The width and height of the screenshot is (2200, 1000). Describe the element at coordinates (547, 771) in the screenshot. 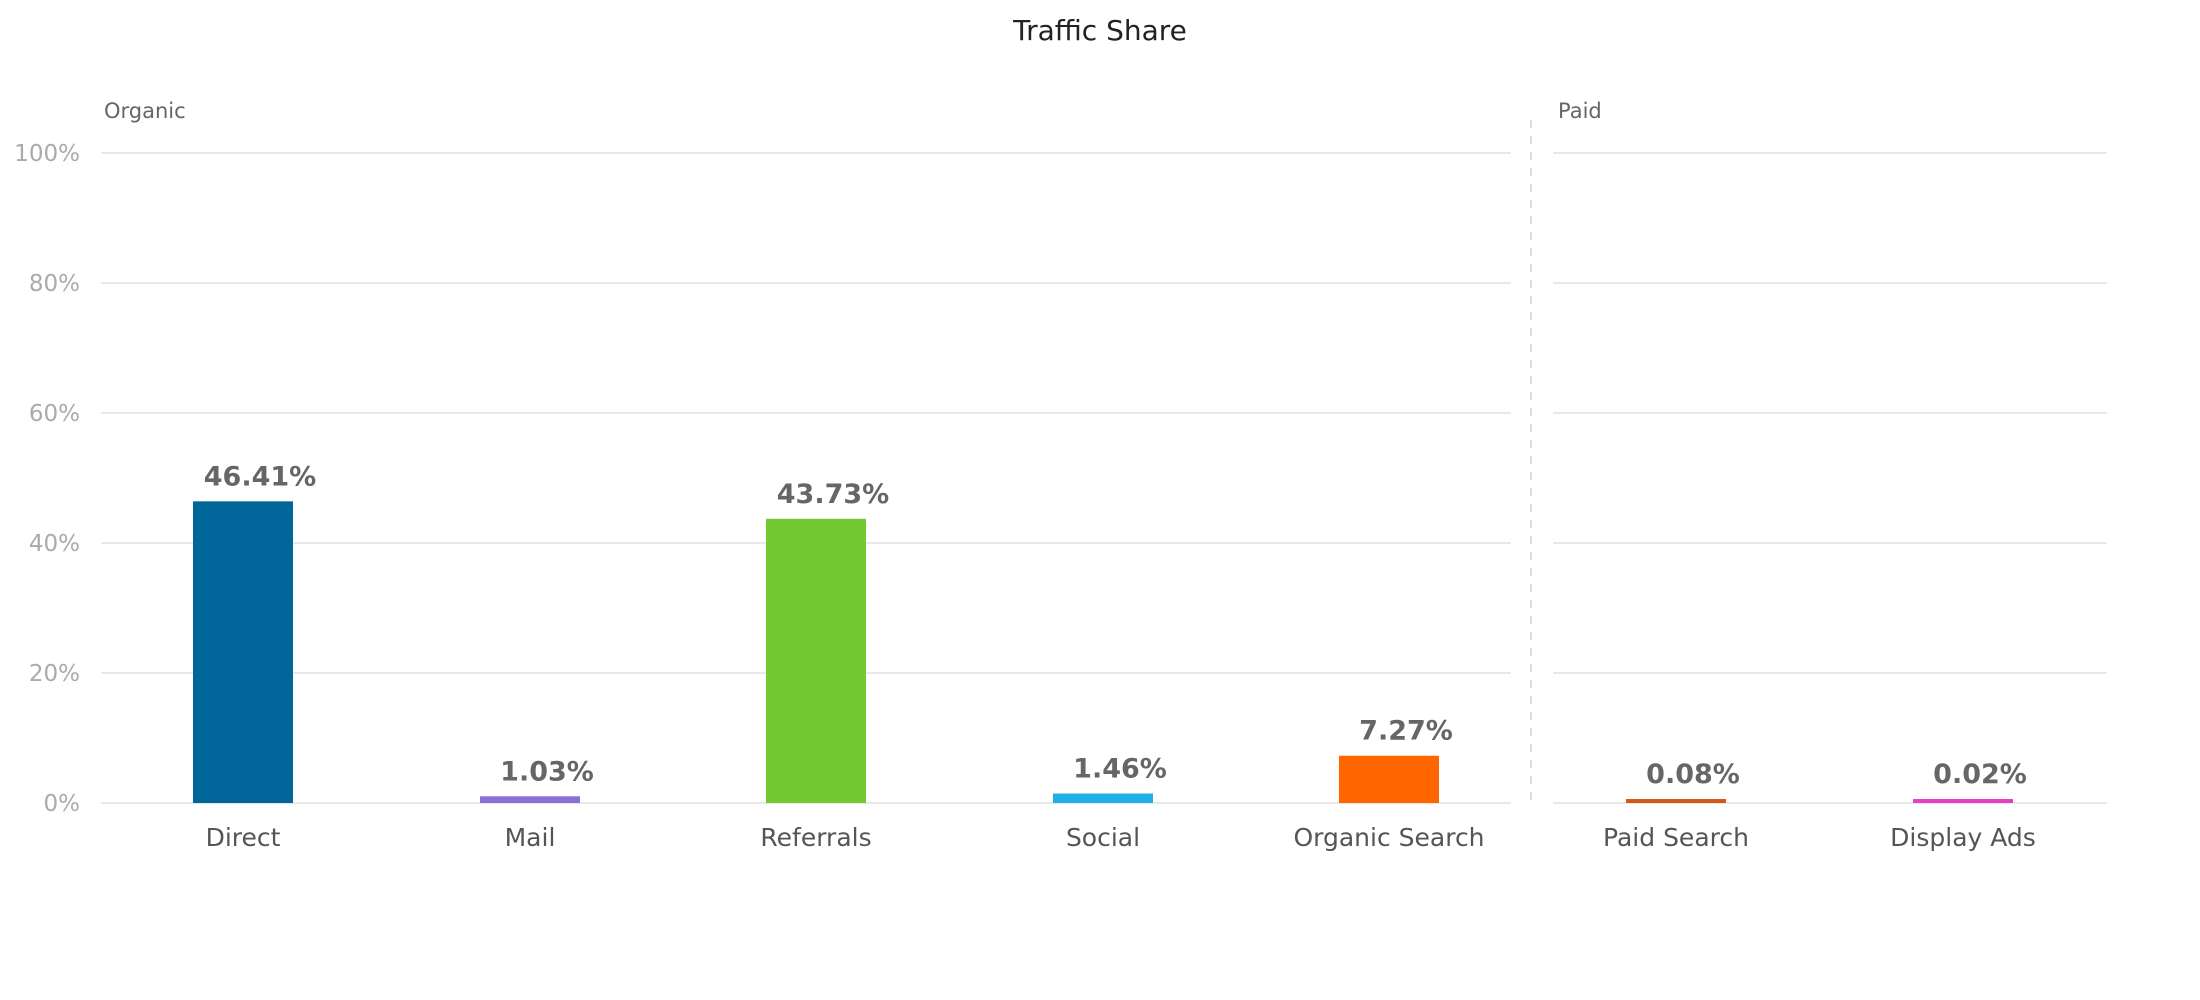

I see `data-label: 1.03%` at that location.